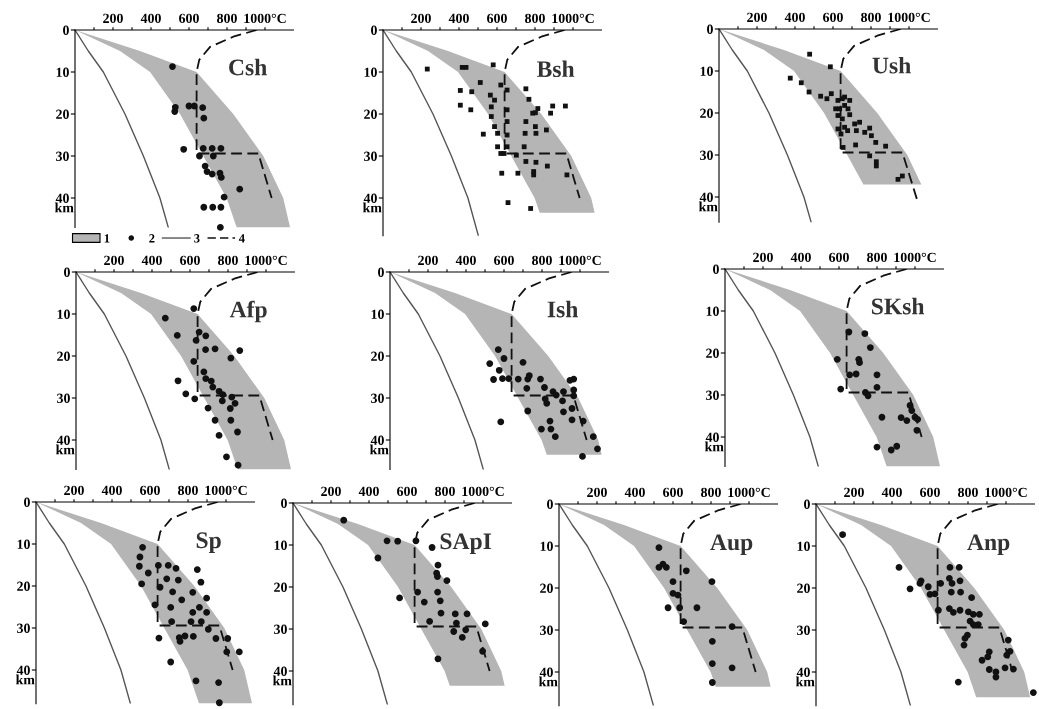 The width and height of the screenshot is (1039, 709). Describe the element at coordinates (497, 18) in the screenshot. I see `x-tick-label: 600` at that location.